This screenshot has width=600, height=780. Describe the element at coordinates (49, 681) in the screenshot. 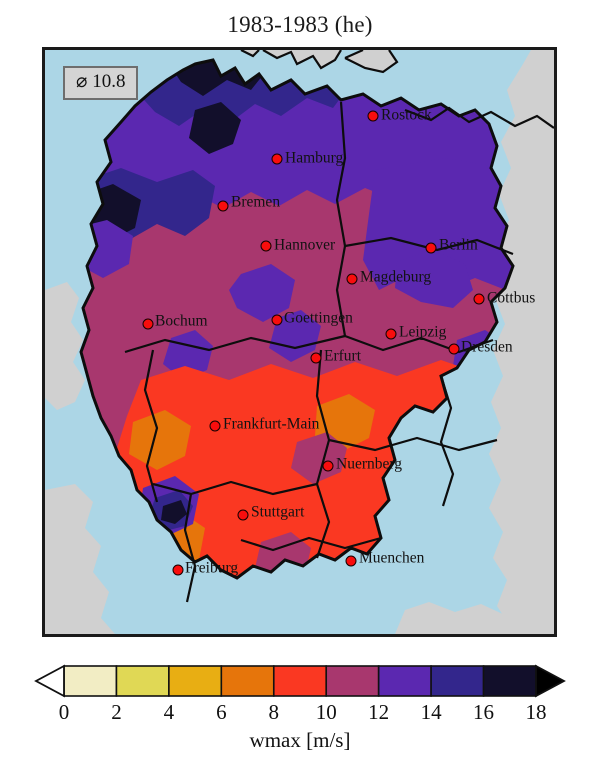

I see `colorbar-under-arrow` at that location.